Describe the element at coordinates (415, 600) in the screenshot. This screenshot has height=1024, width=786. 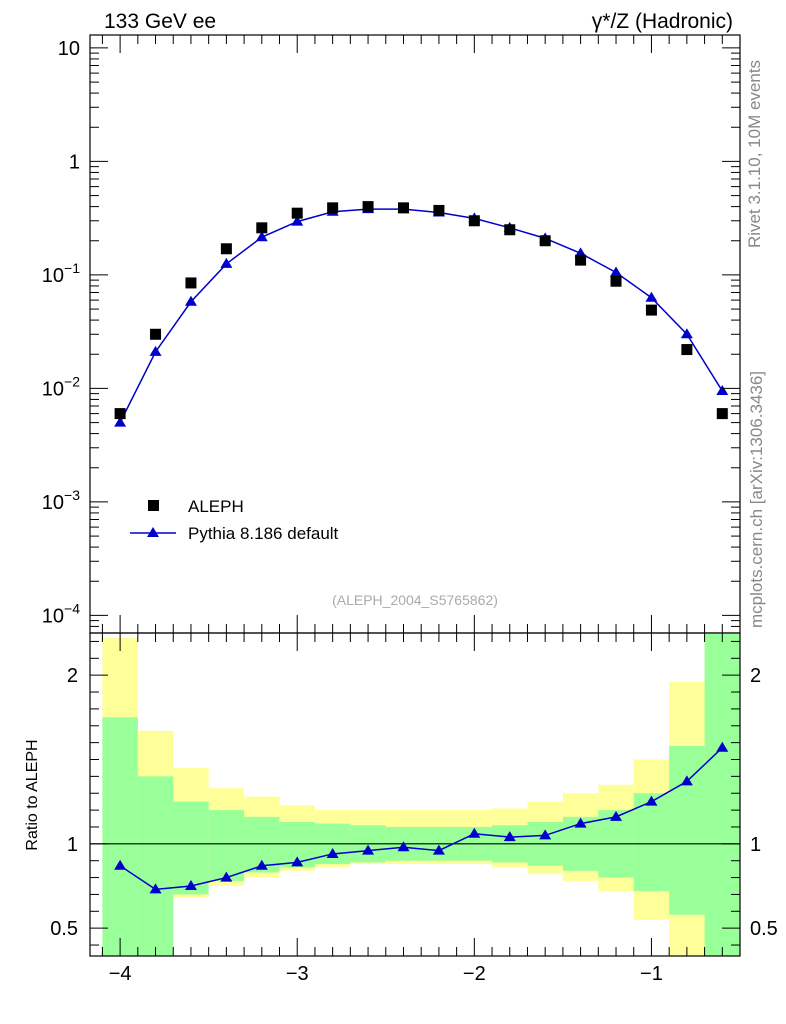
I see `analysis-label: (ALEPH_2004_S5765862)` at that location.